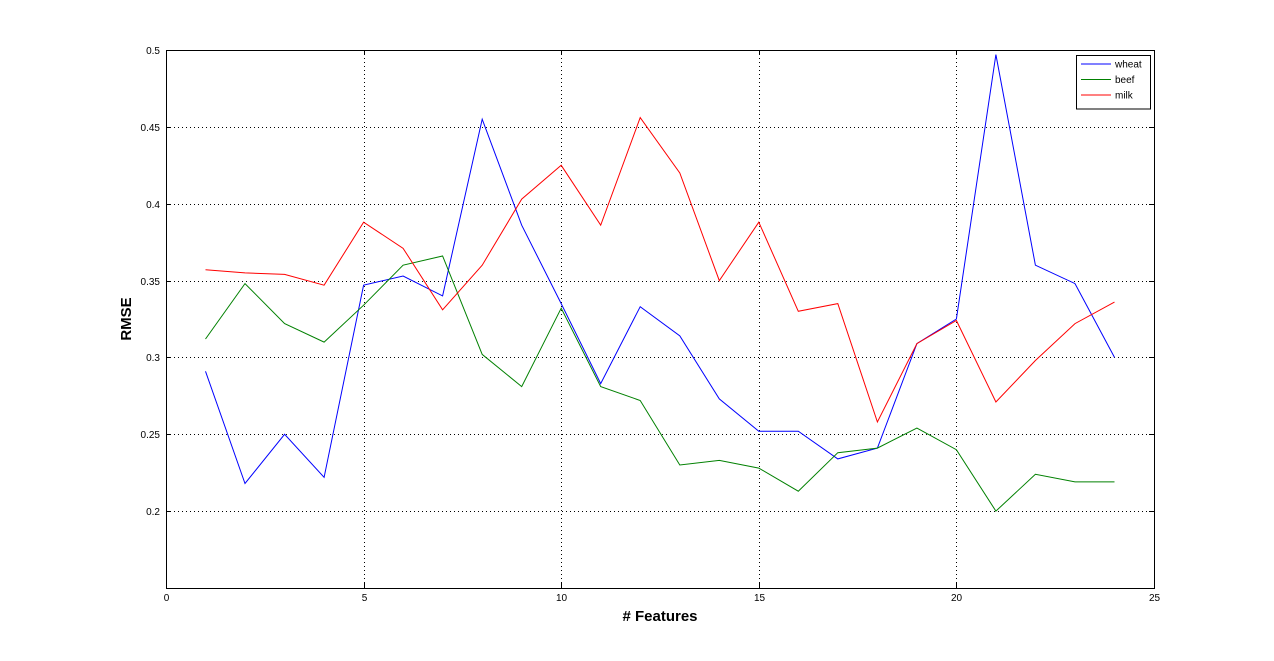 The image size is (1274, 661). Describe the element at coordinates (126, 318) in the screenshot. I see `y-axis-label: RMSE` at that location.